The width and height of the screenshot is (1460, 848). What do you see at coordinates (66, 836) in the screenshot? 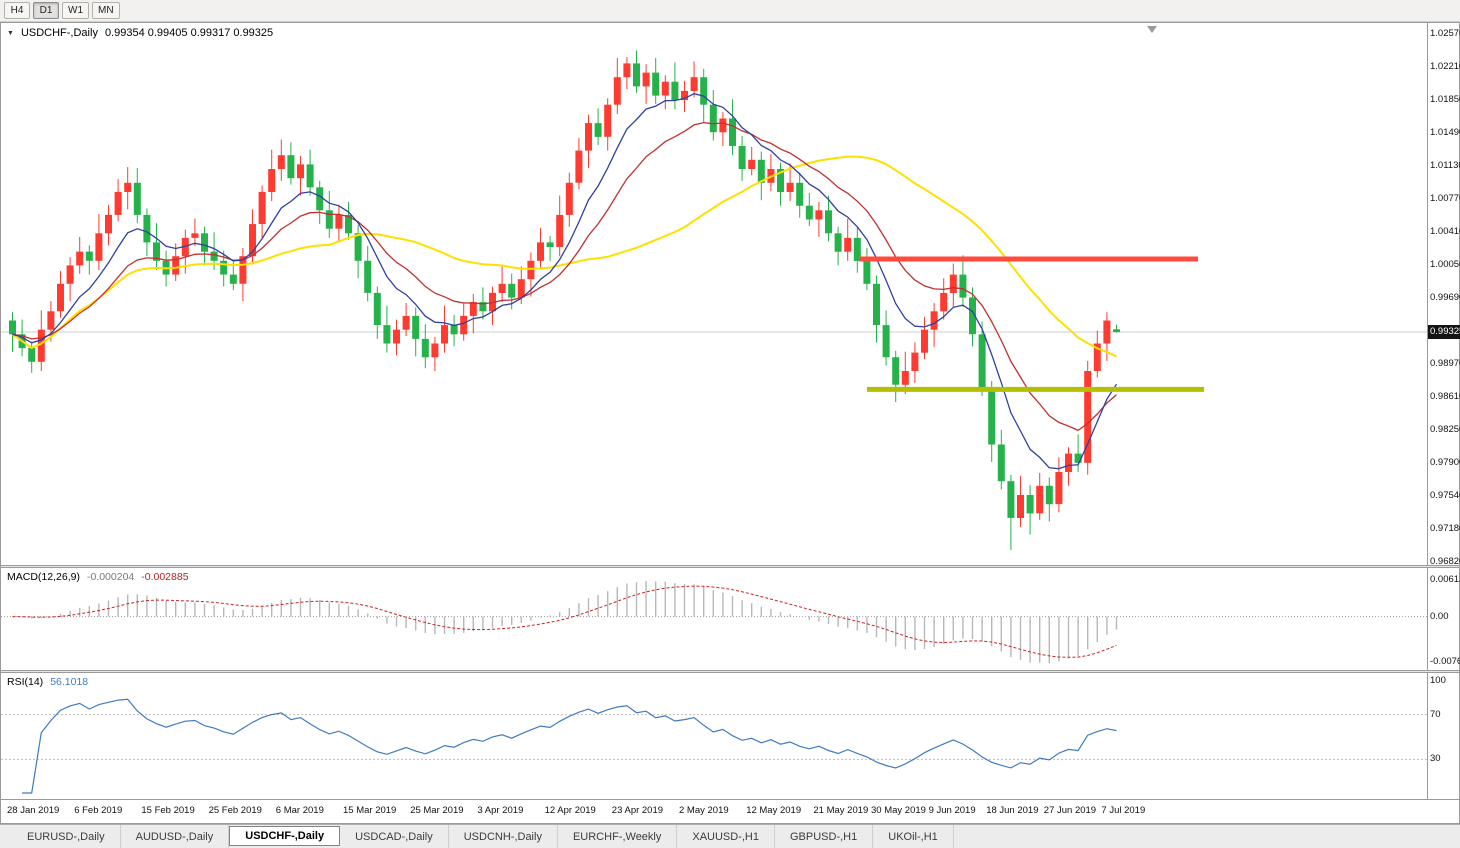
I see `tab-eurusd-daily: EURUSD-,Daily` at bounding box center [66, 836].